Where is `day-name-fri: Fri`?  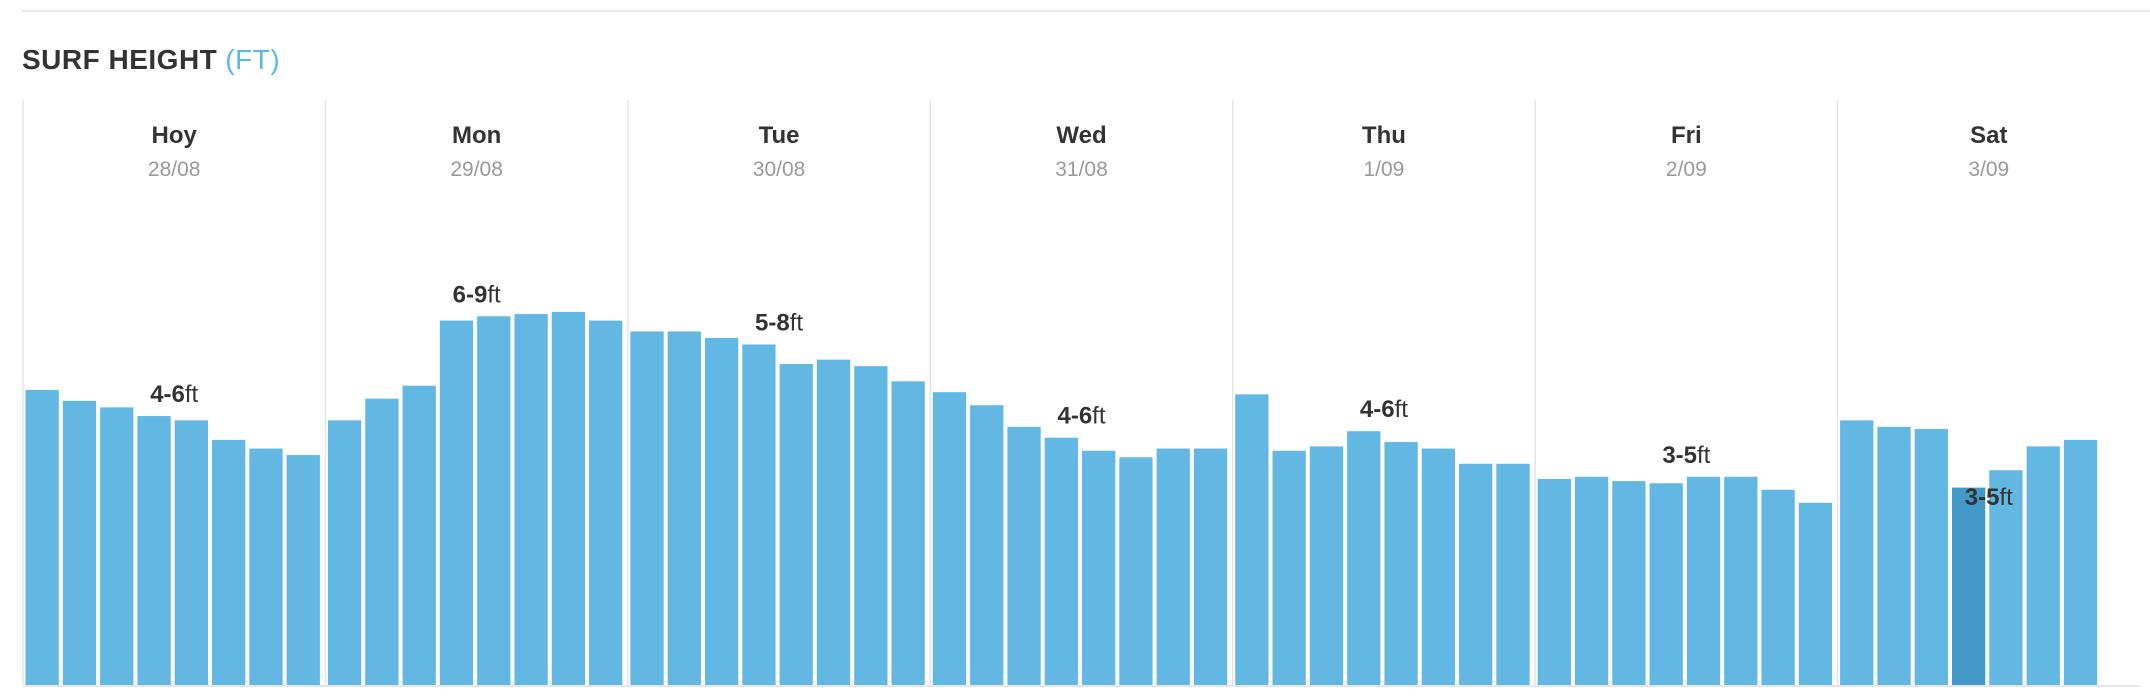 day-name-fri: Fri is located at coordinates (1686, 135).